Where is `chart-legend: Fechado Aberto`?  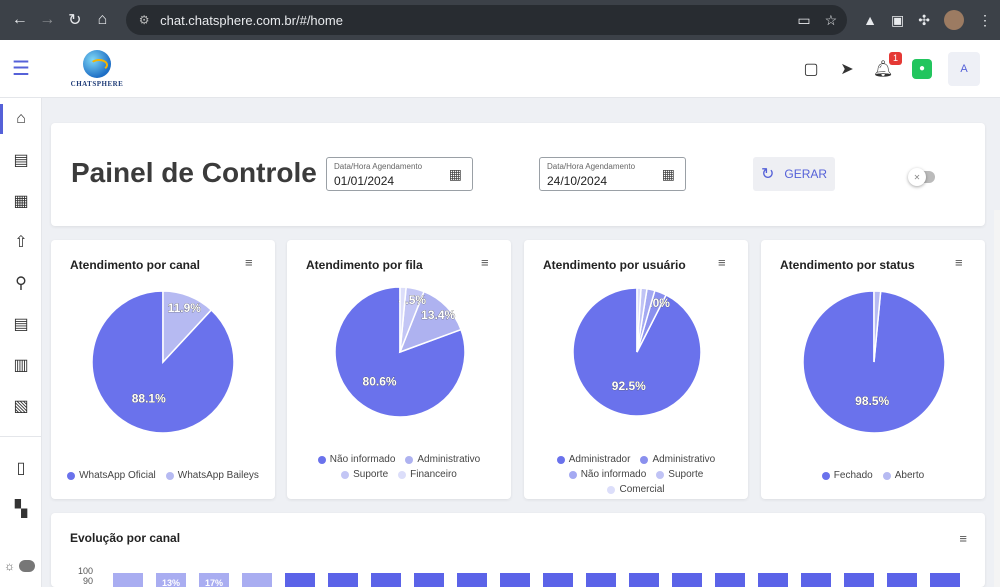 chart-legend: Fechado Aberto is located at coordinates (873, 475).